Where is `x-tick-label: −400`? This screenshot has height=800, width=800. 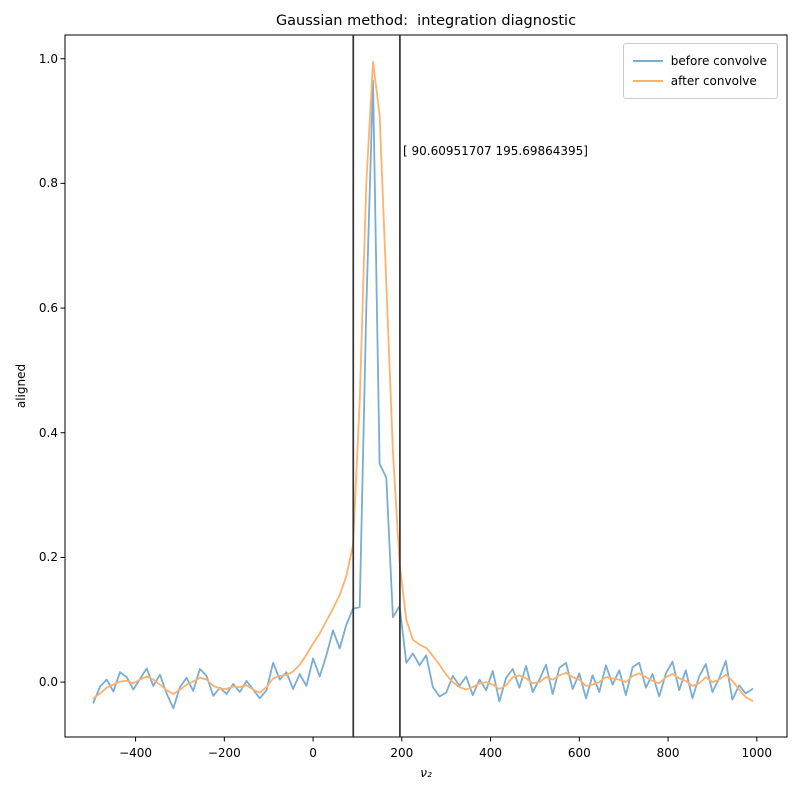 x-tick-label: −400 is located at coordinates (136, 753).